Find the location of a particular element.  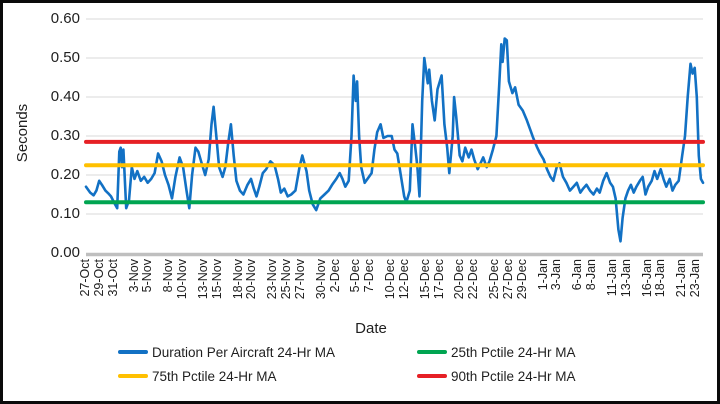

x-tick-label: 25-Dec is located at coordinates (494, 279).